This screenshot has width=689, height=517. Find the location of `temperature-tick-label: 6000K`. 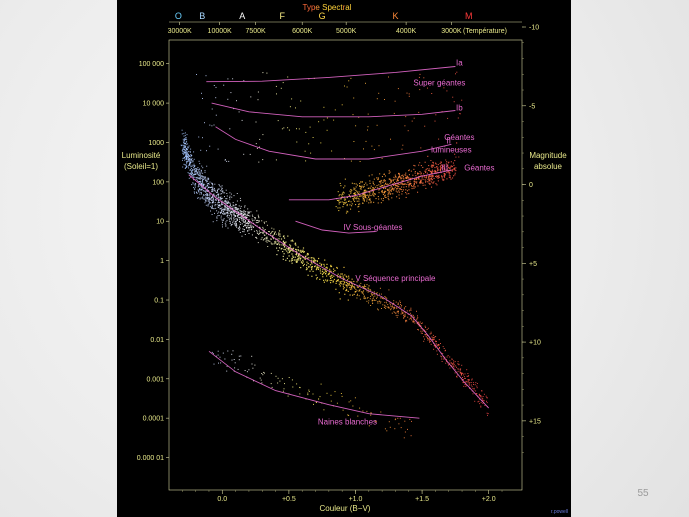

temperature-tick-label: 6000K is located at coordinates (302, 31).